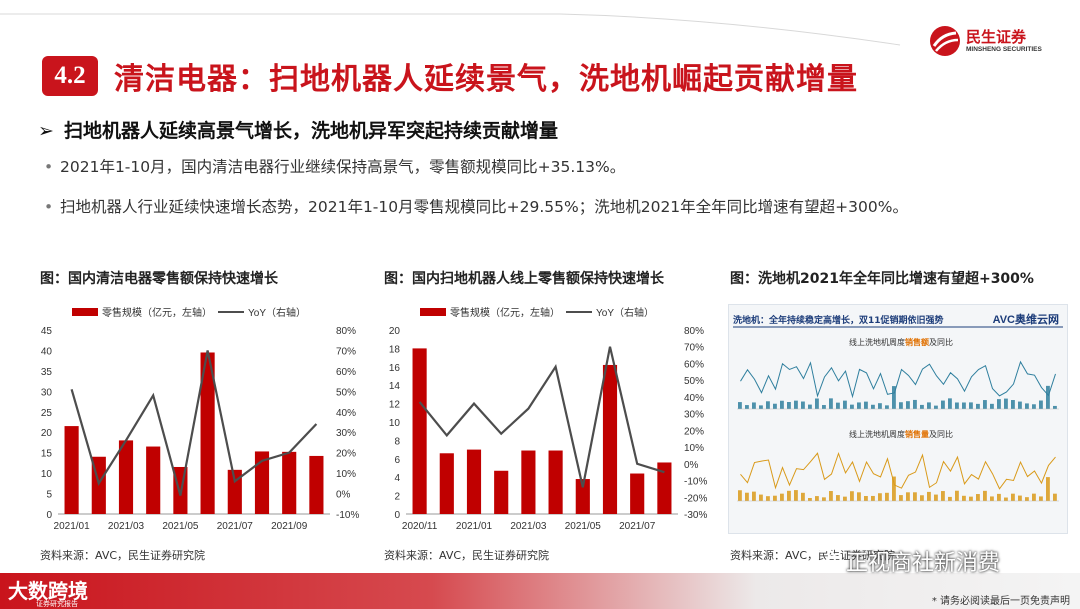  What do you see at coordinates (397, 497) in the screenshot?
I see `y-left-tick-label: 2` at bounding box center [397, 497].